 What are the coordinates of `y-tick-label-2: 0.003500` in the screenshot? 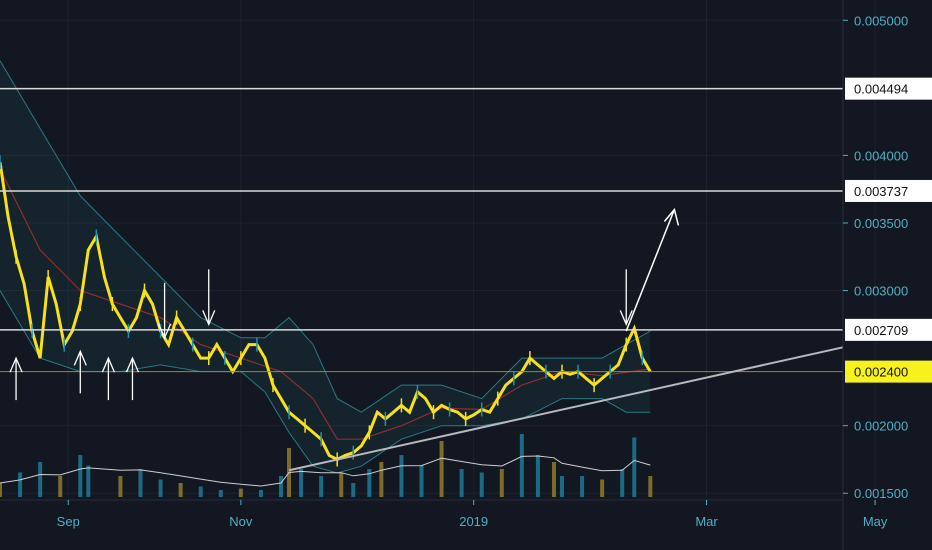 It's located at (881, 223).